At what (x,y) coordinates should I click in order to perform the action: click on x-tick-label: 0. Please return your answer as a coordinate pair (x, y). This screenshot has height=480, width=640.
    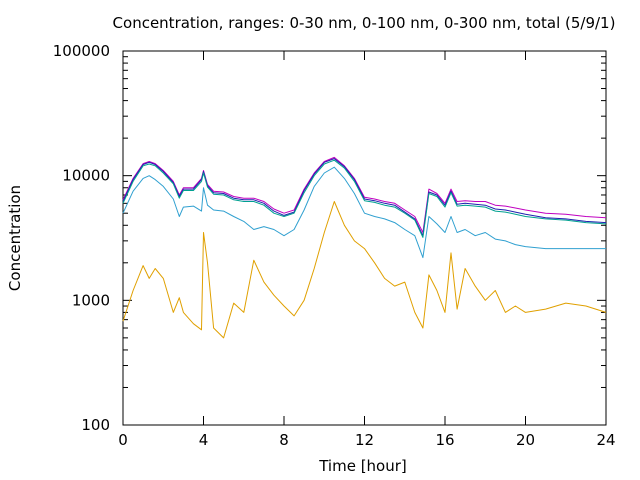
    Looking at the image, I should click on (123, 440).